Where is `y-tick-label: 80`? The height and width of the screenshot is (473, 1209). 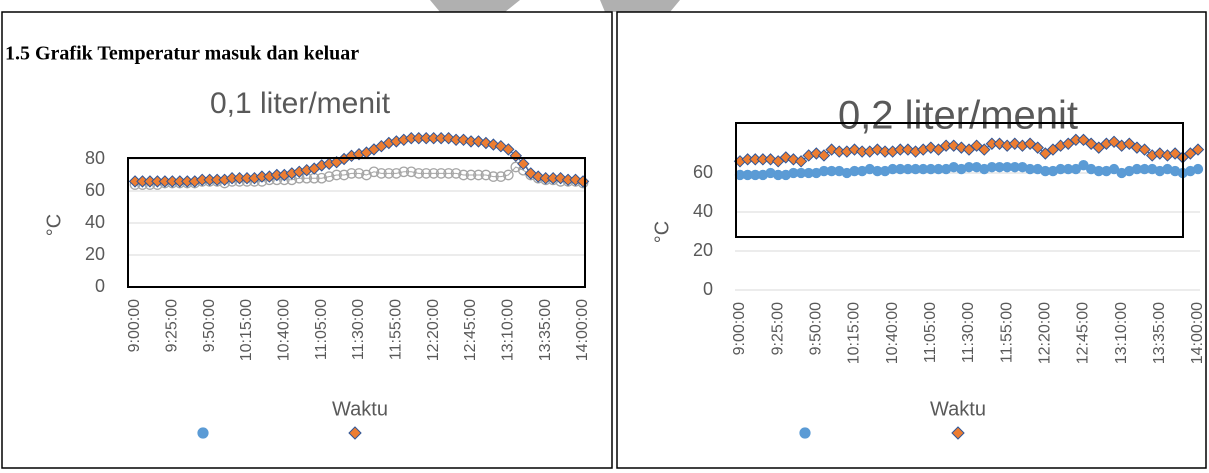
y-tick-label: 80 is located at coordinates (95, 158).